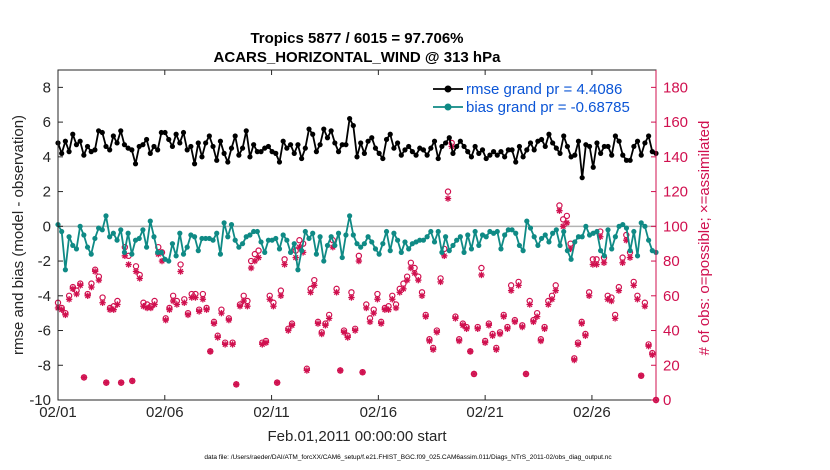 The image size is (830, 470). What do you see at coordinates (44, 296) in the screenshot?
I see `y-tick-label: -4` at bounding box center [44, 296].